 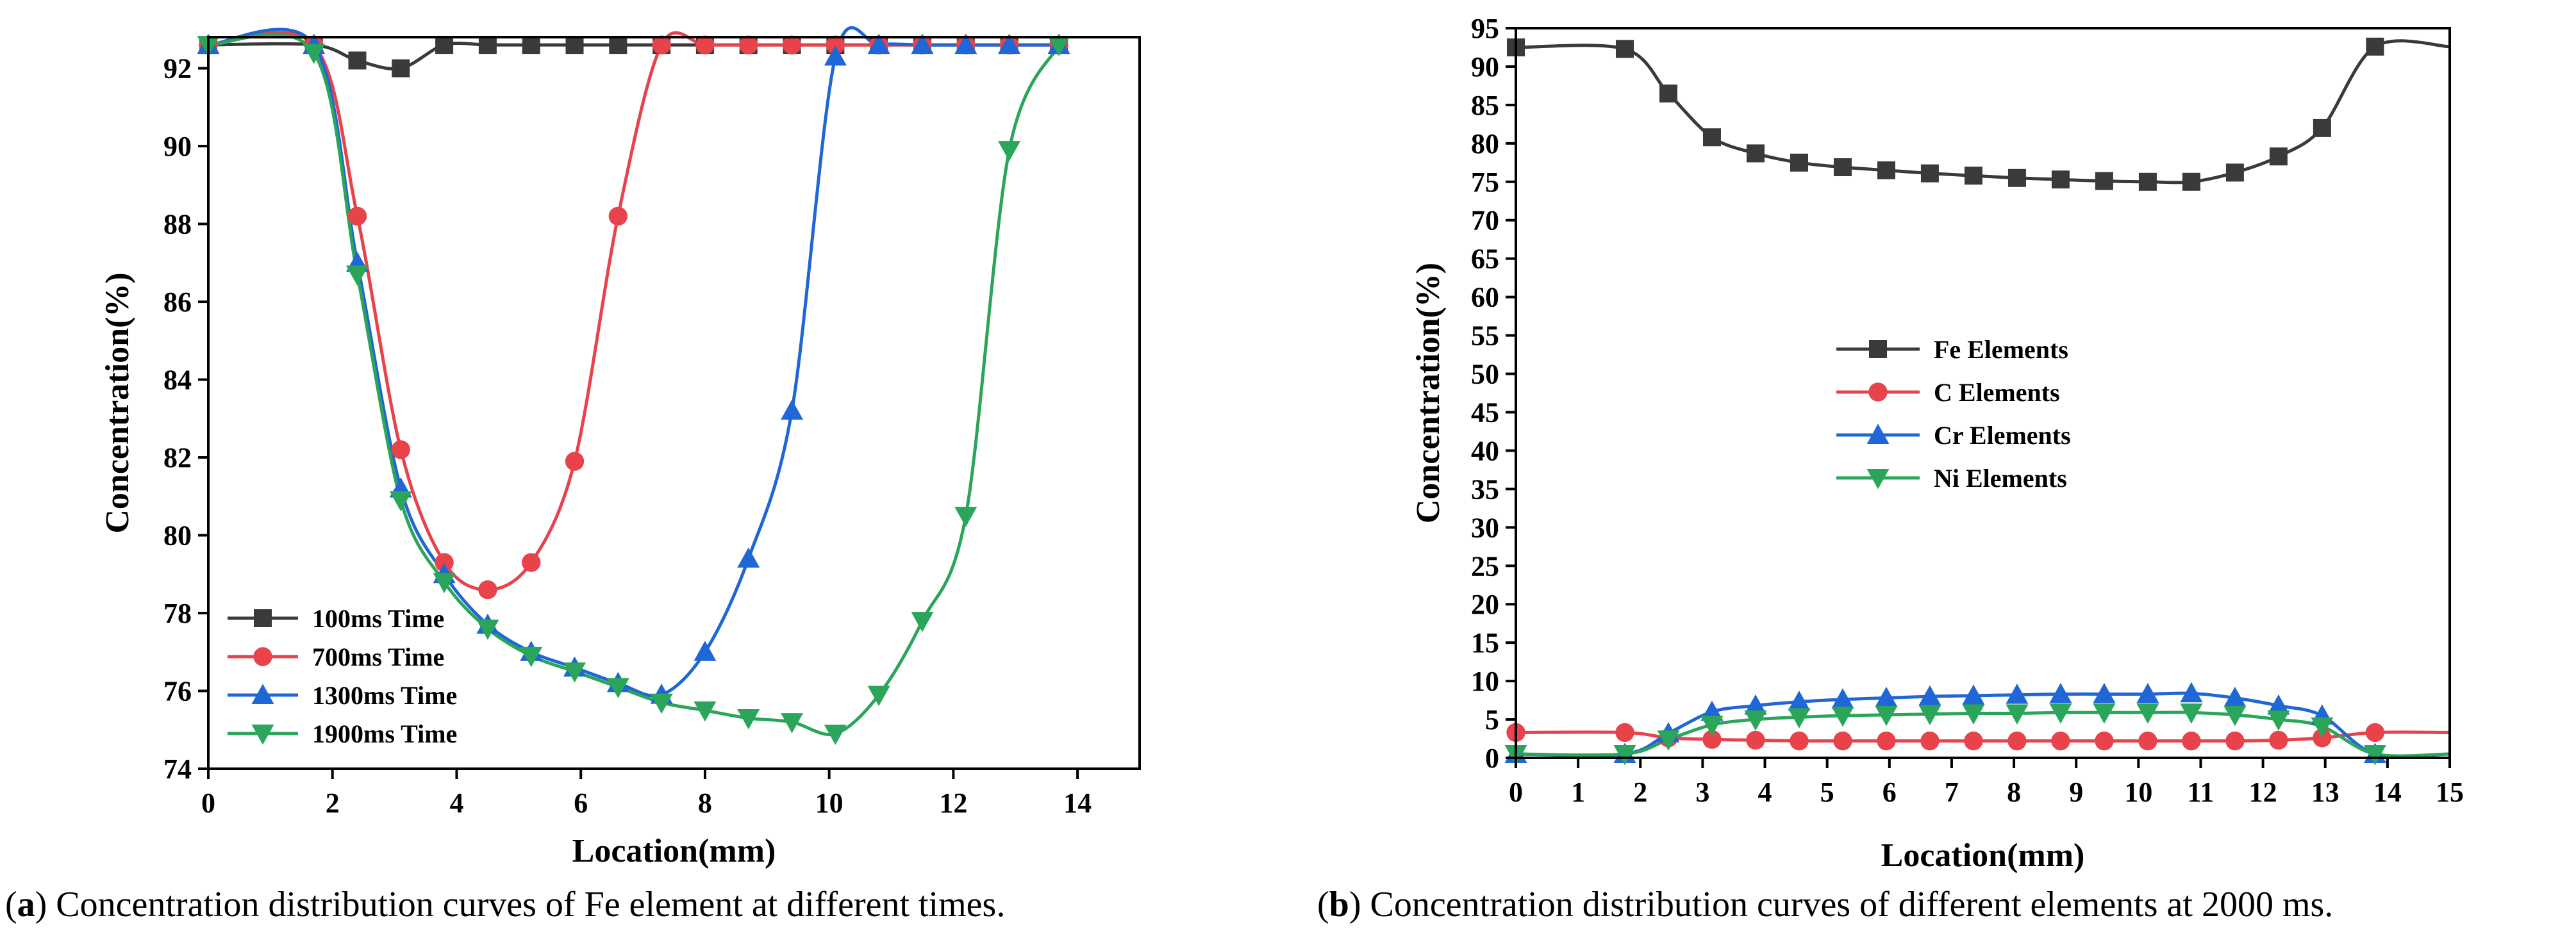 What do you see at coordinates (1889, 792) in the screenshot?
I see `chart-b-x-tick-label: 6` at bounding box center [1889, 792].